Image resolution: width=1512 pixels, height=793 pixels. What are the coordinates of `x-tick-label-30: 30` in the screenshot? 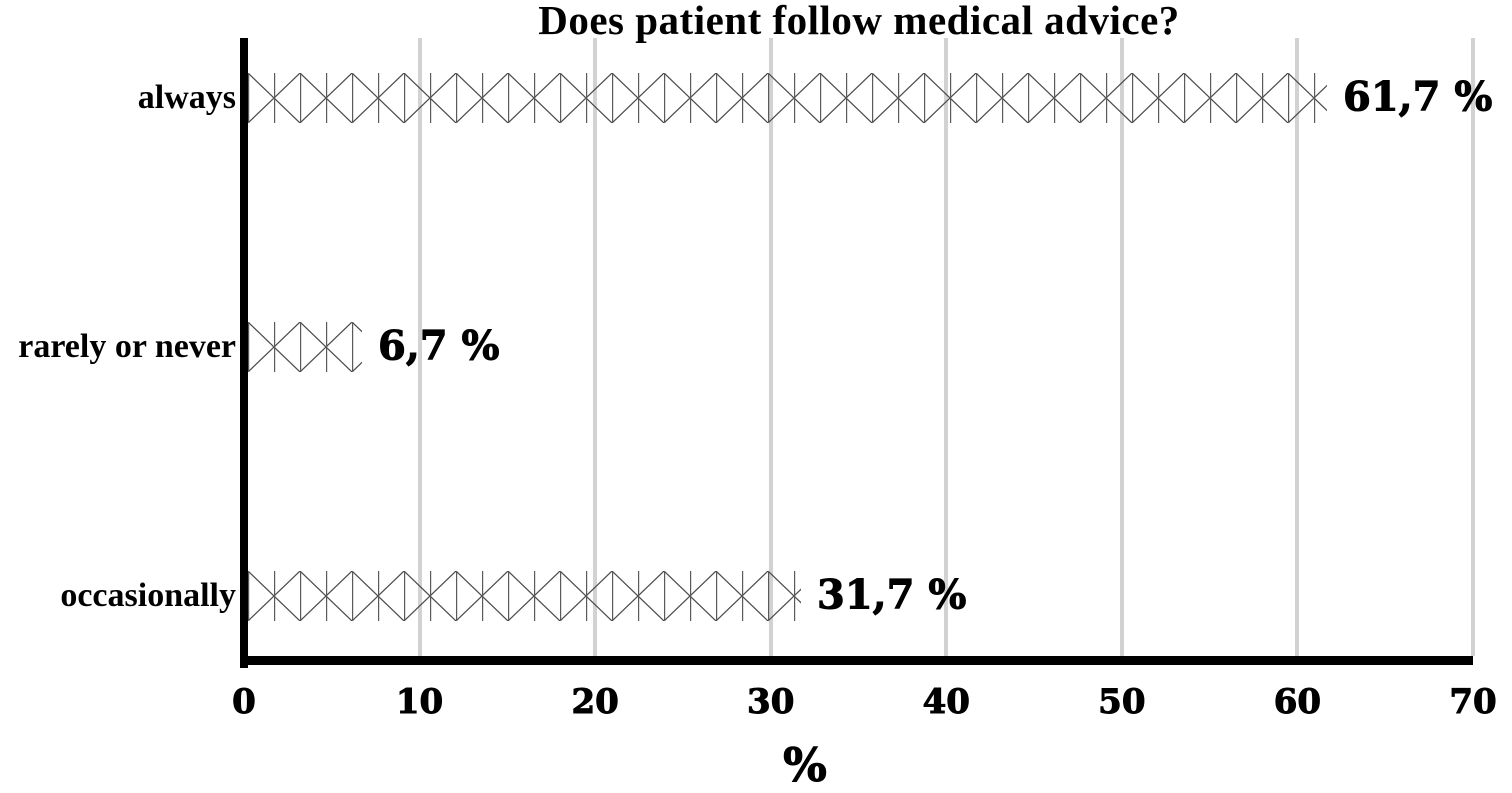 It's located at (771, 702).